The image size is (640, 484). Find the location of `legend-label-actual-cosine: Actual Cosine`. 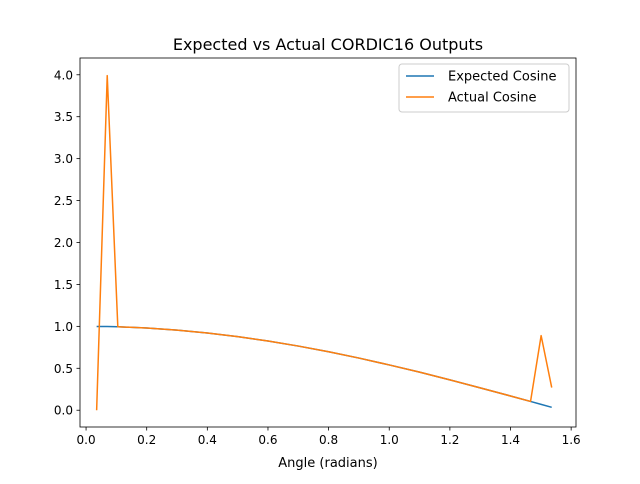

legend-label-actual-cosine: Actual Cosine is located at coordinates (492, 98).